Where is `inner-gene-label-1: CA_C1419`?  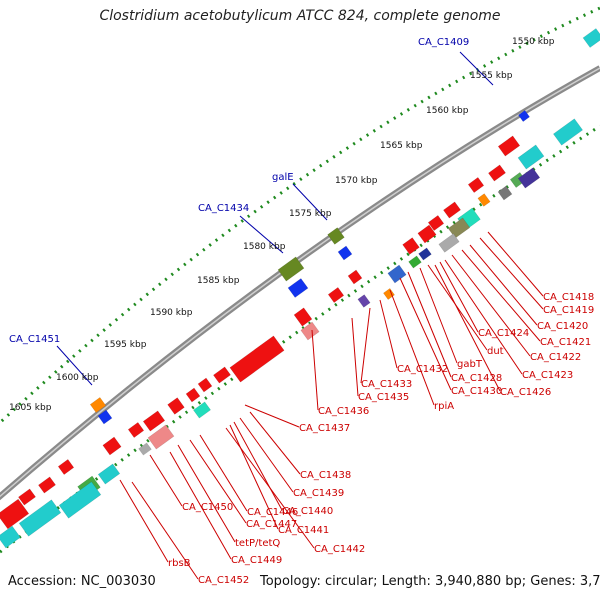 inner-gene-label-1: CA_C1419 is located at coordinates (568, 310).